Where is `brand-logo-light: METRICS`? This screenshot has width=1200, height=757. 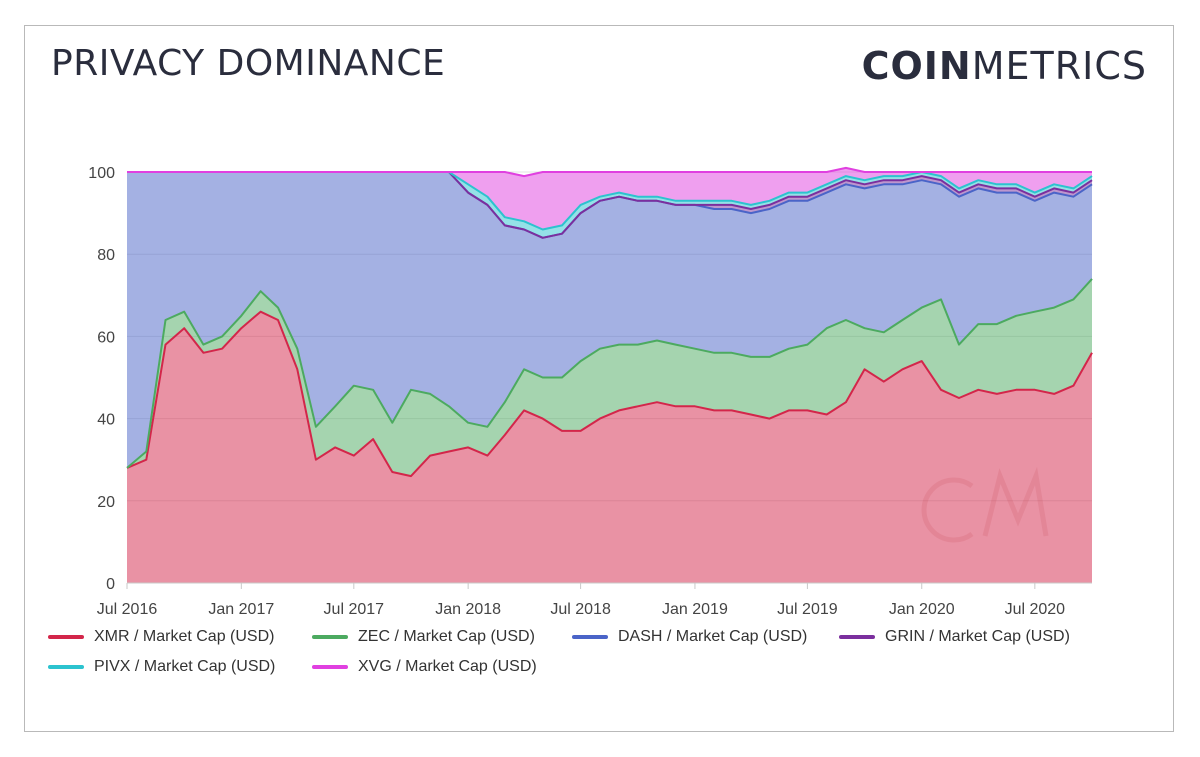 brand-logo-light: METRICS is located at coordinates (1059, 66).